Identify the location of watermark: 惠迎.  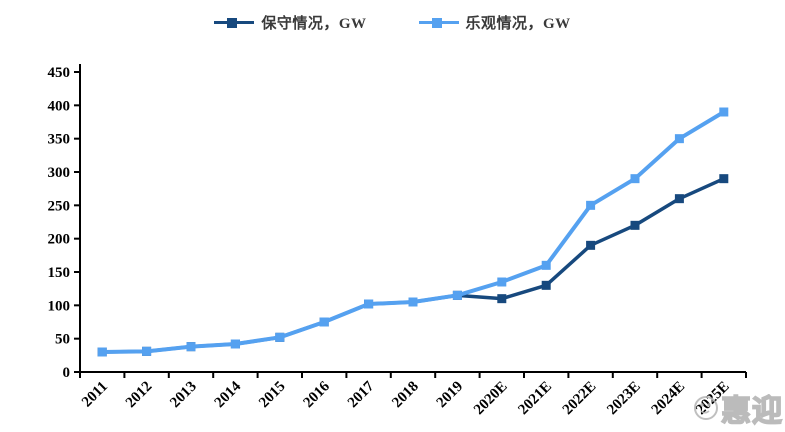
(735, 408).